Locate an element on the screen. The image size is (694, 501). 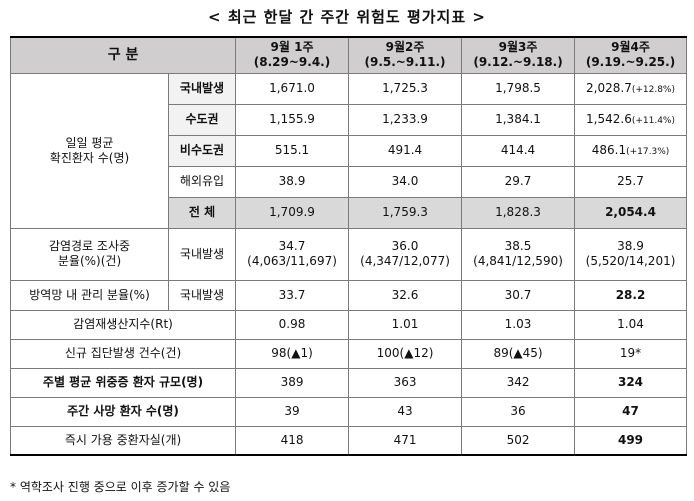
table-row: 전 체 1,709.9 1,759.3 1,828.3 2,054.4 is located at coordinates (349, 212).